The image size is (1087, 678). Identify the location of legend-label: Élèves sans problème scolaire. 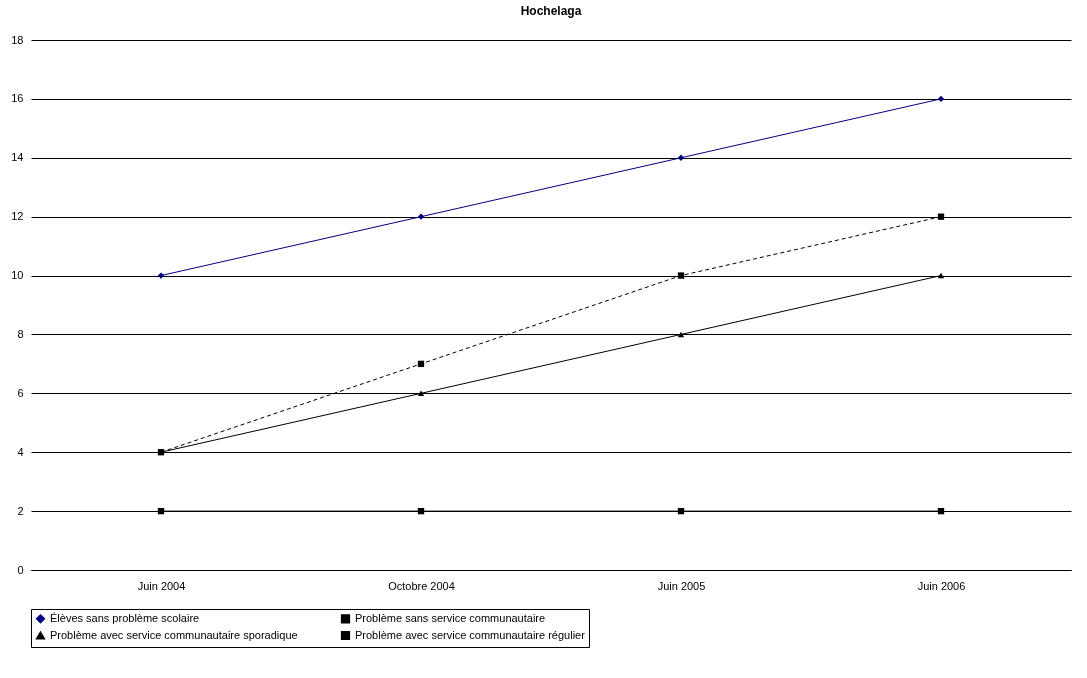
(125, 617).